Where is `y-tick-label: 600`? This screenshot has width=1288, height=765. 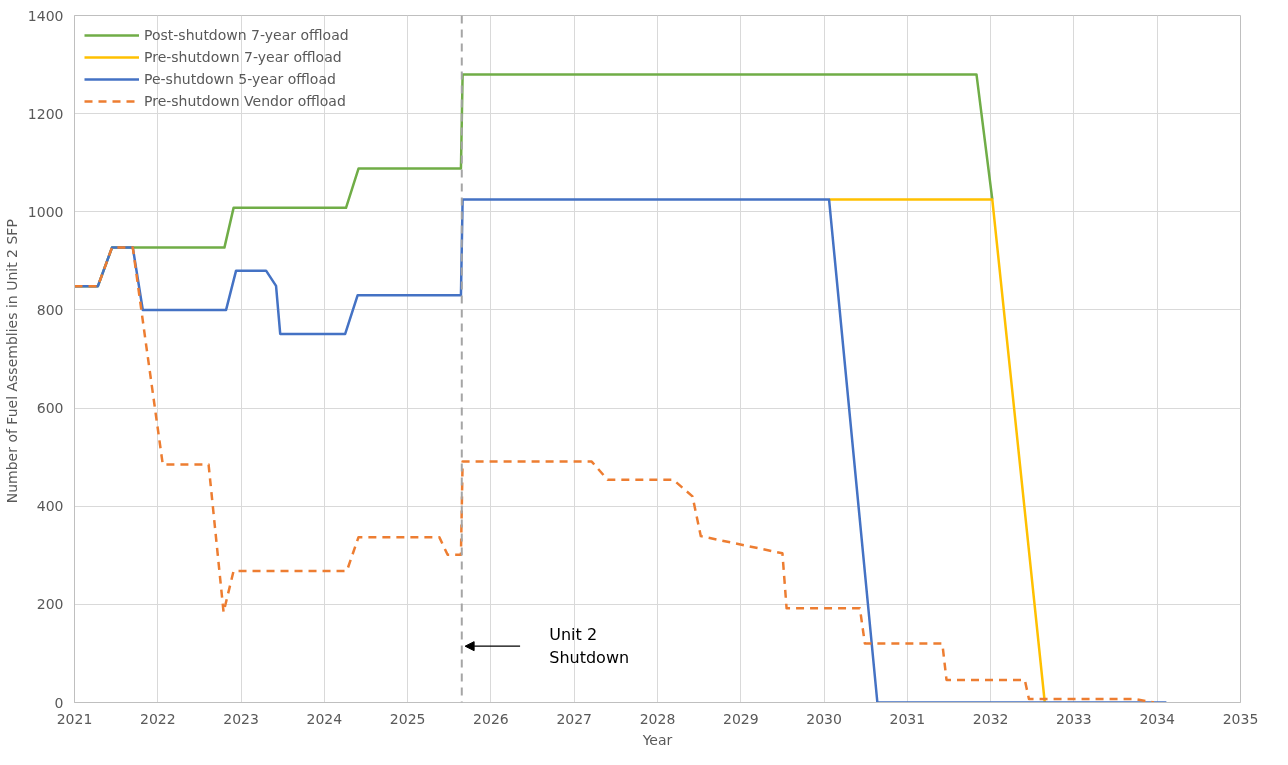 y-tick-label: 600 is located at coordinates (50, 408).